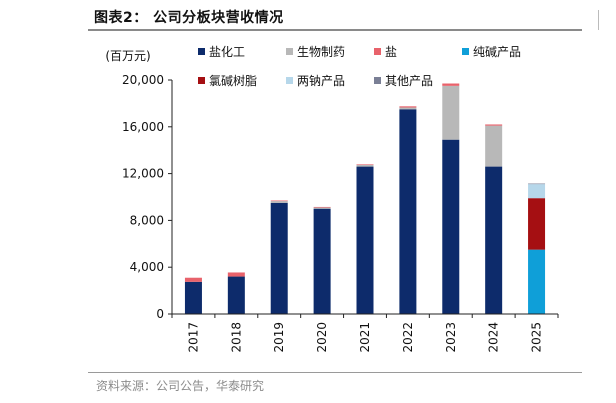 The width and height of the screenshot is (616, 403). Describe the element at coordinates (193, 337) in the screenshot. I see `x-tick-label: 2017` at that location.